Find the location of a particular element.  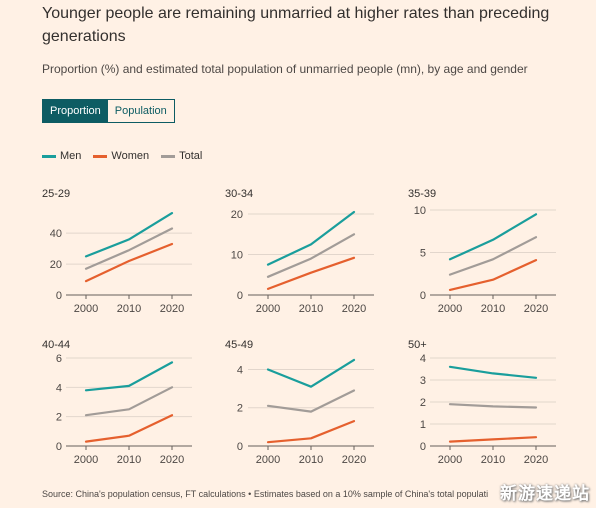

panel-2-series-men is located at coordinates (311, 238).